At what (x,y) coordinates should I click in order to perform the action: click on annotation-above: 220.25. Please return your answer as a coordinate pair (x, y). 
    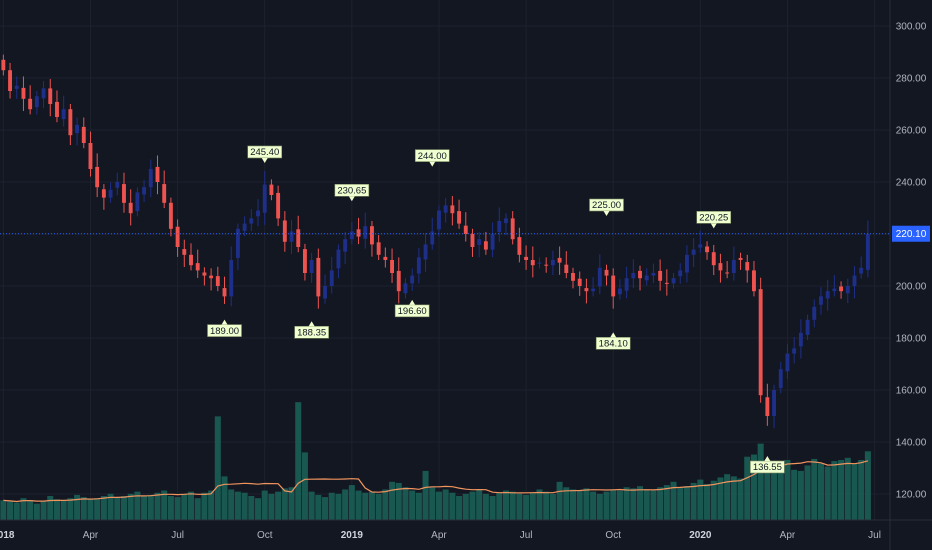
    Looking at the image, I should click on (714, 220).